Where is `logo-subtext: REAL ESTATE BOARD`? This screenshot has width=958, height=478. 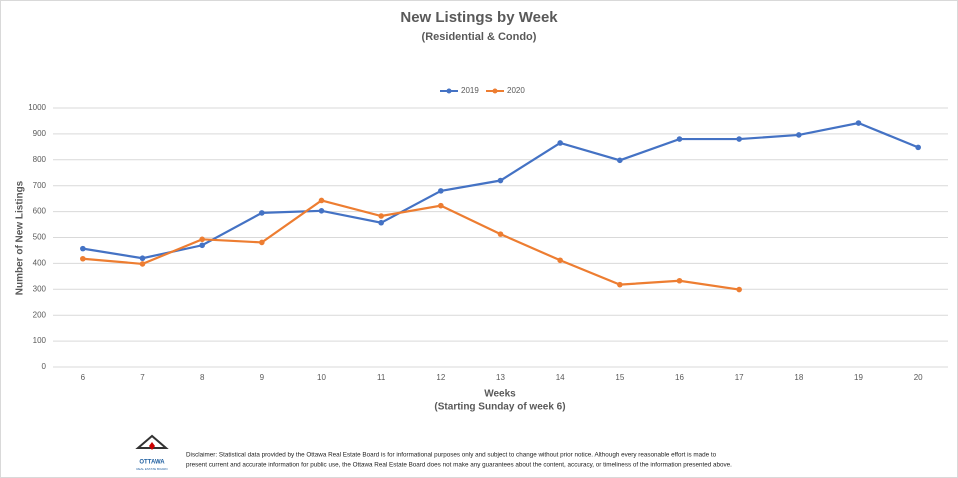 logo-subtext: REAL ESTATE BOARD is located at coordinates (152, 469).